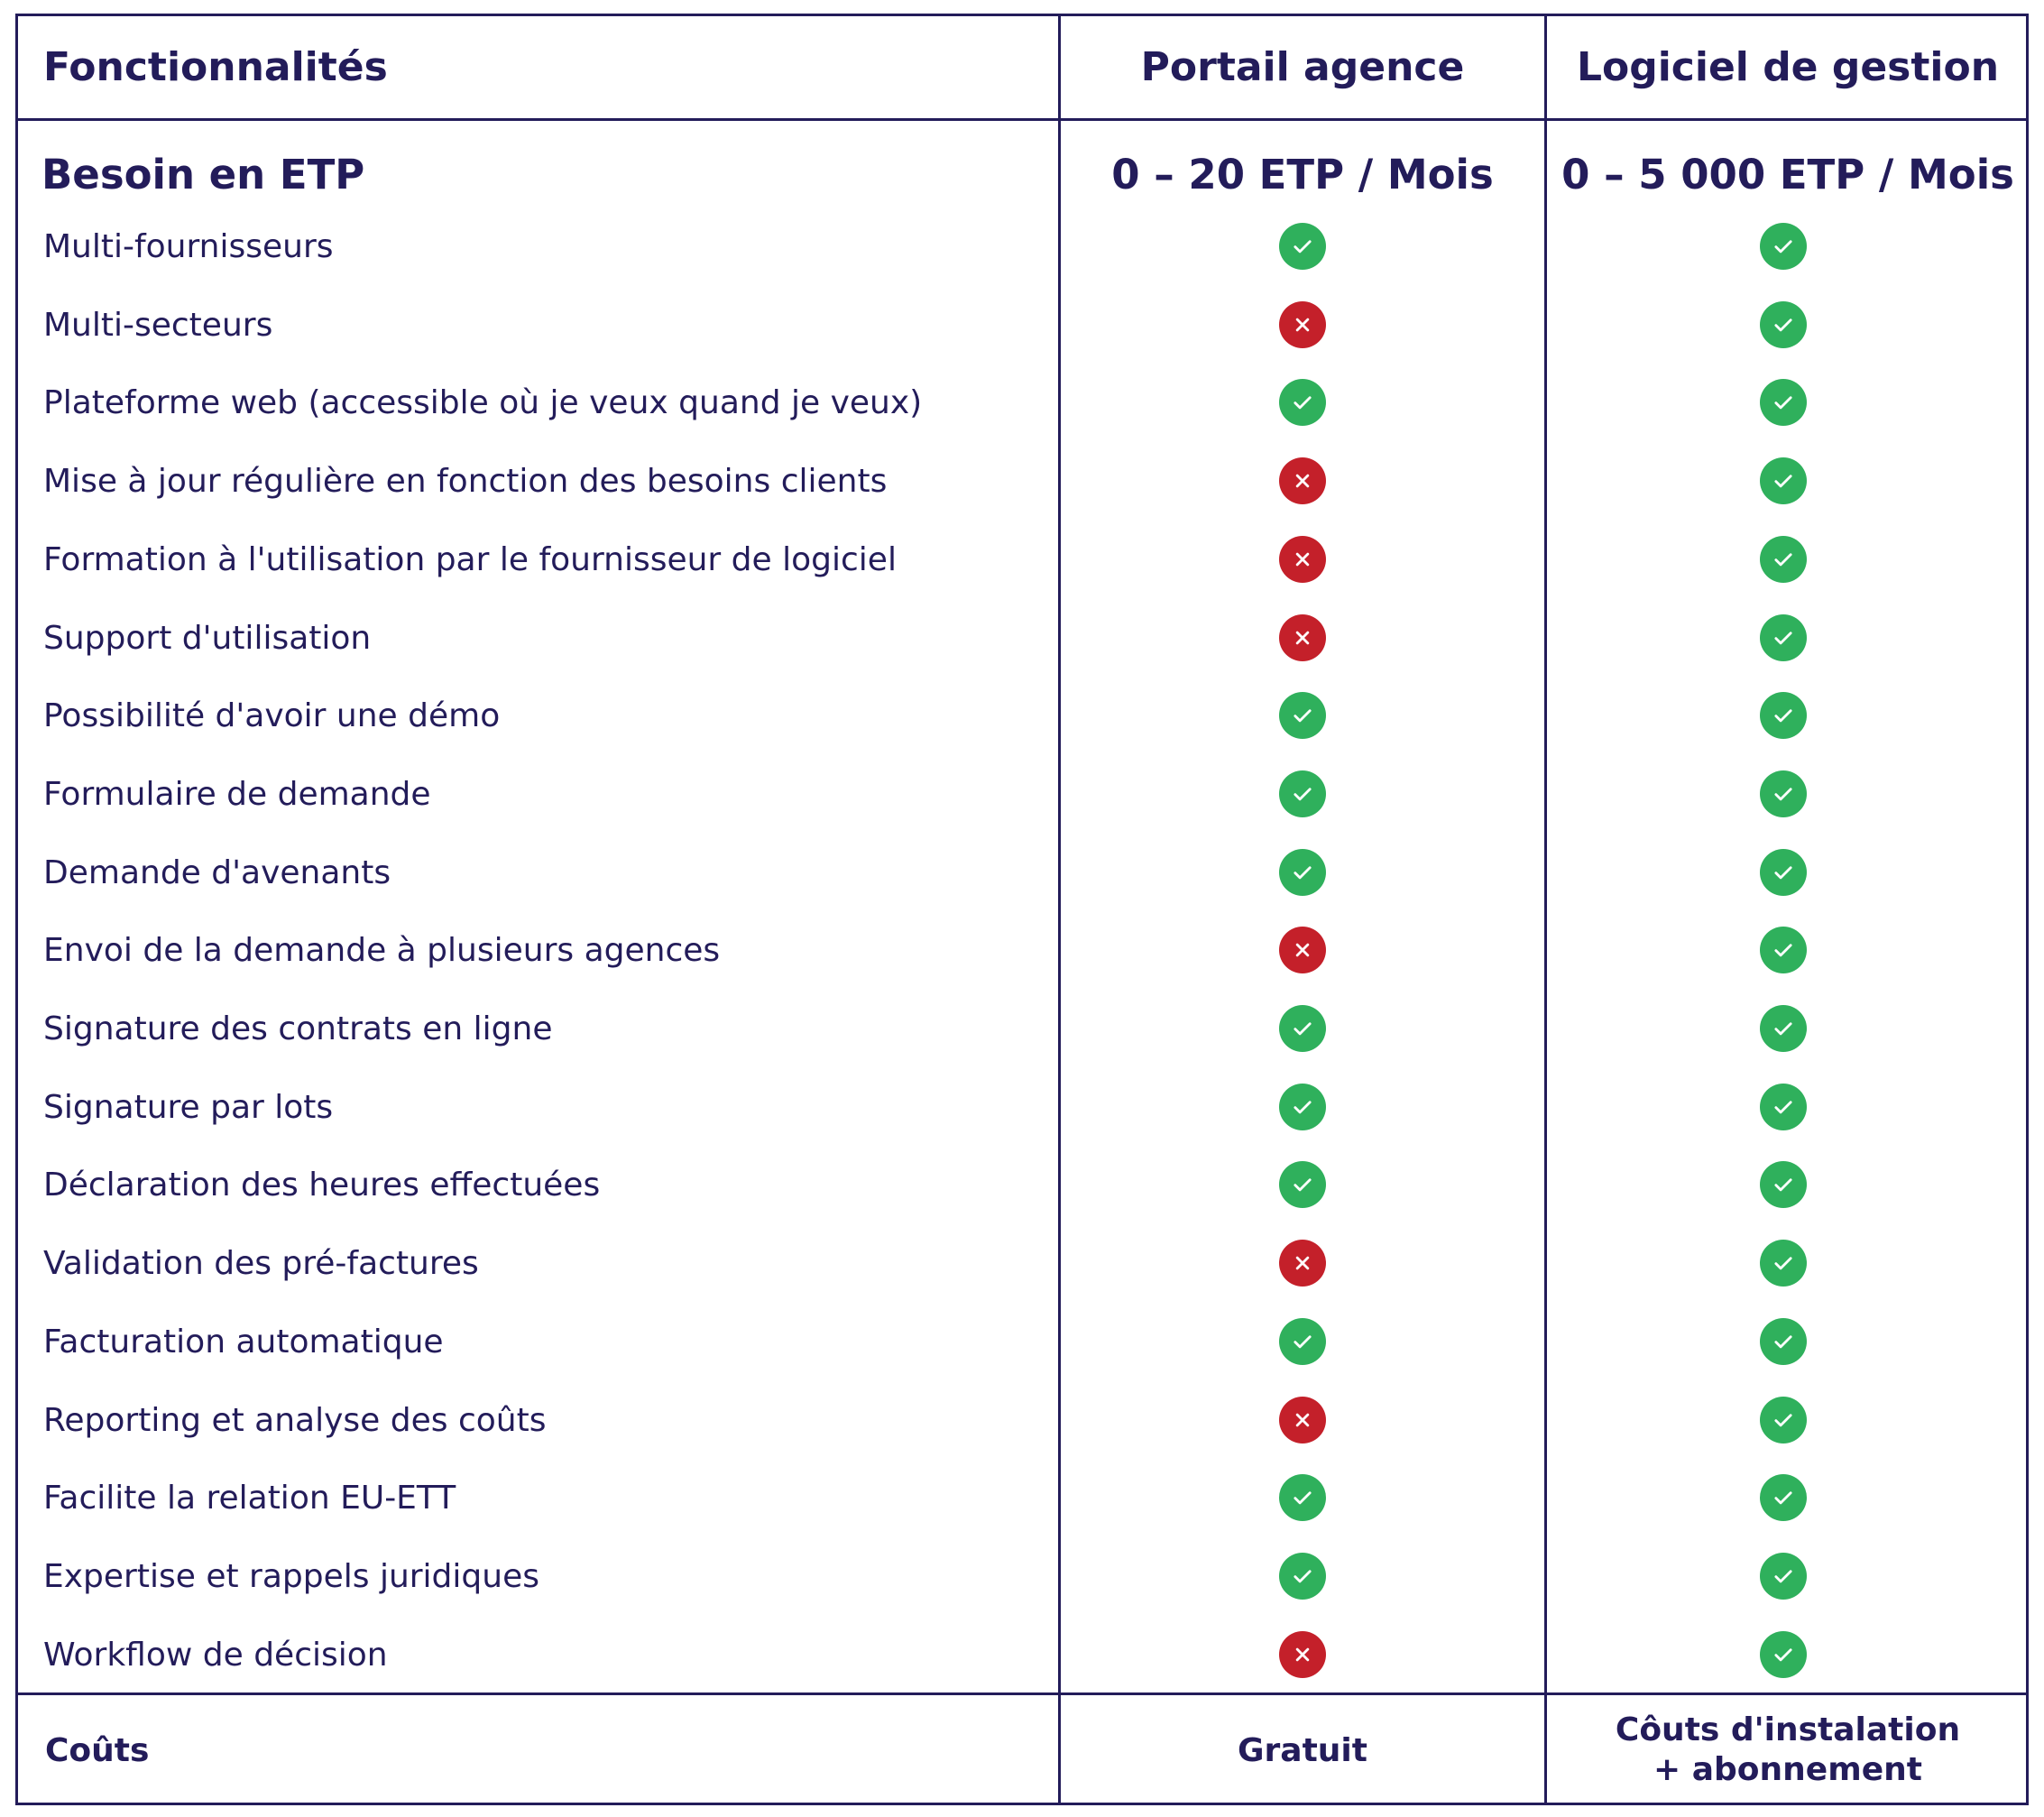  What do you see at coordinates (1022, 716) in the screenshot?
I see `table-row: Possibilité d'avoir une démo` at bounding box center [1022, 716].